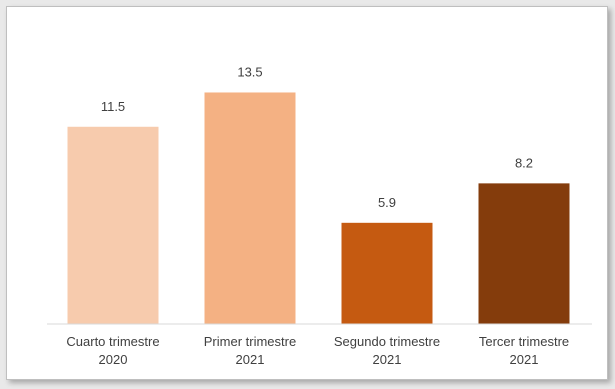 The image size is (615, 389). I want to click on data-label: 13.5, so click(249, 71).